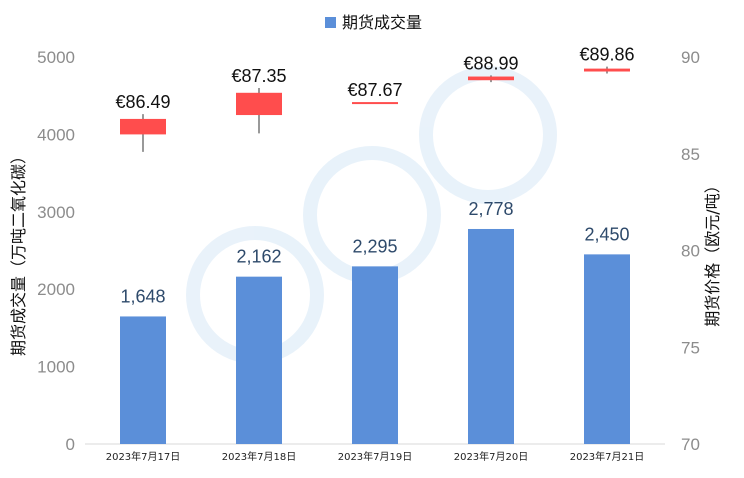 The image size is (744, 478). Describe the element at coordinates (142, 102) in the screenshot. I see `price-label: €86.49` at that location.